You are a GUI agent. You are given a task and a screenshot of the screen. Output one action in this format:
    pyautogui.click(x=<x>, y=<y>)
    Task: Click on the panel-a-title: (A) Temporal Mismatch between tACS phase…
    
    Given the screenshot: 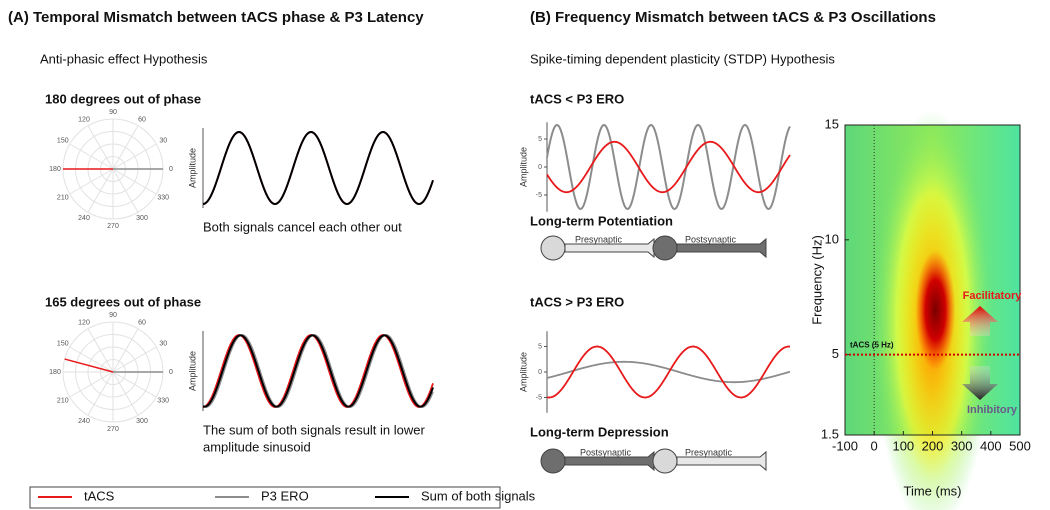 What is the action you would take?
    pyautogui.click(x=216, y=17)
    